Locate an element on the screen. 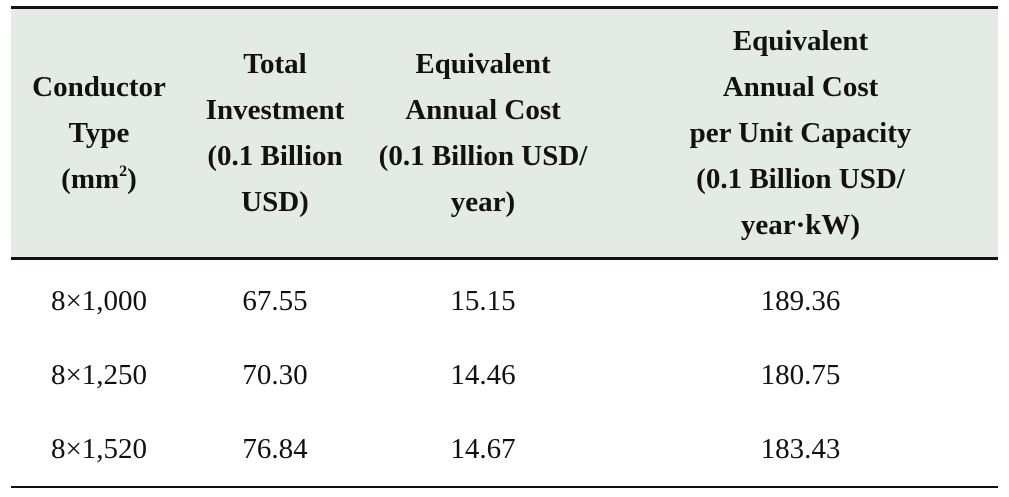 The width and height of the screenshot is (1009, 497). cell-conductor-type: 8×1,000 is located at coordinates (99, 300).